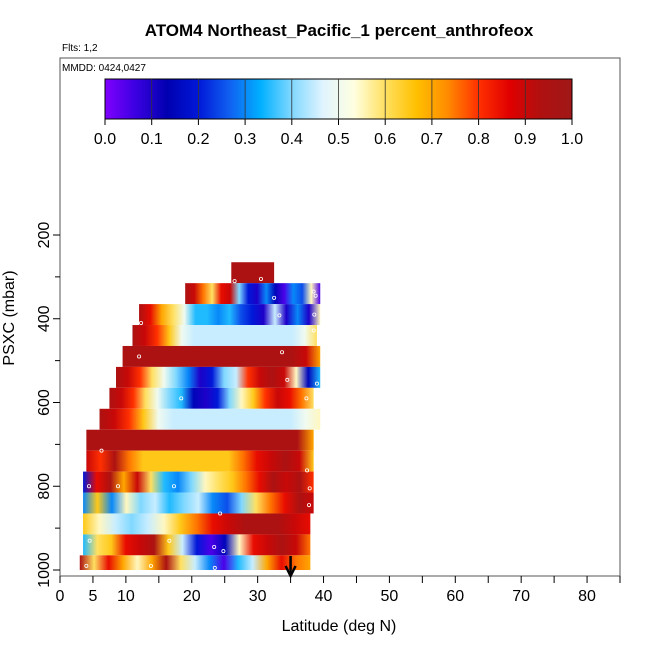 This screenshot has height=650, width=650. I want to click on x-tick-label: 30, so click(258, 596).